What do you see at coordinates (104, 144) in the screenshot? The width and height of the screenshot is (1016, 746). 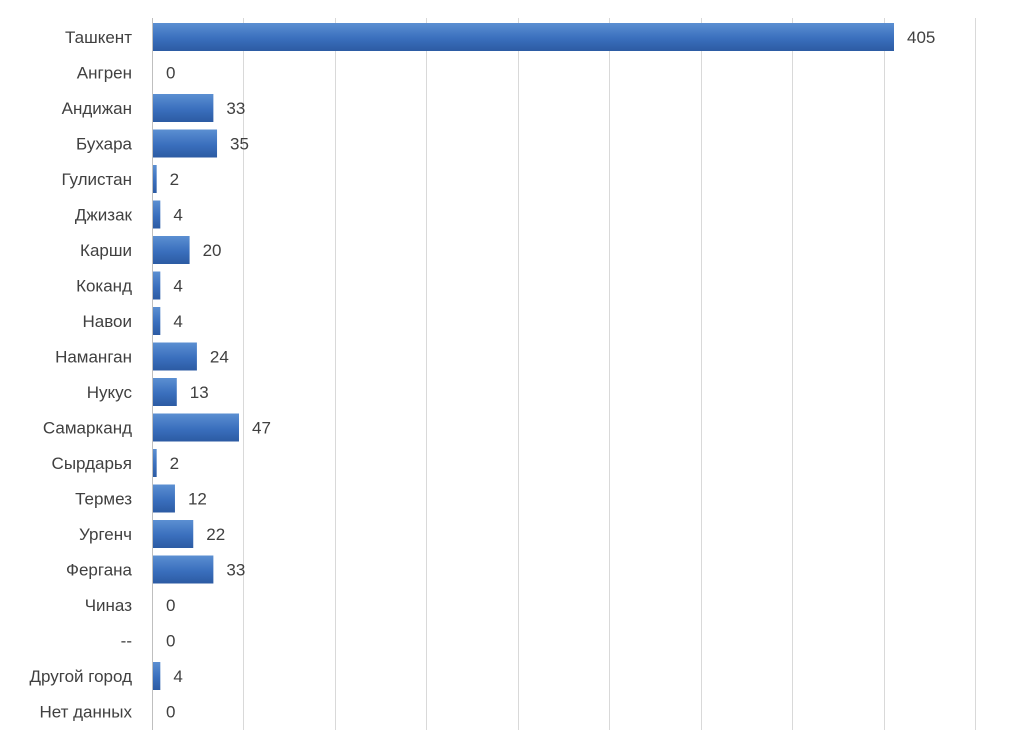 I see `category-label: Бухара` at bounding box center [104, 144].